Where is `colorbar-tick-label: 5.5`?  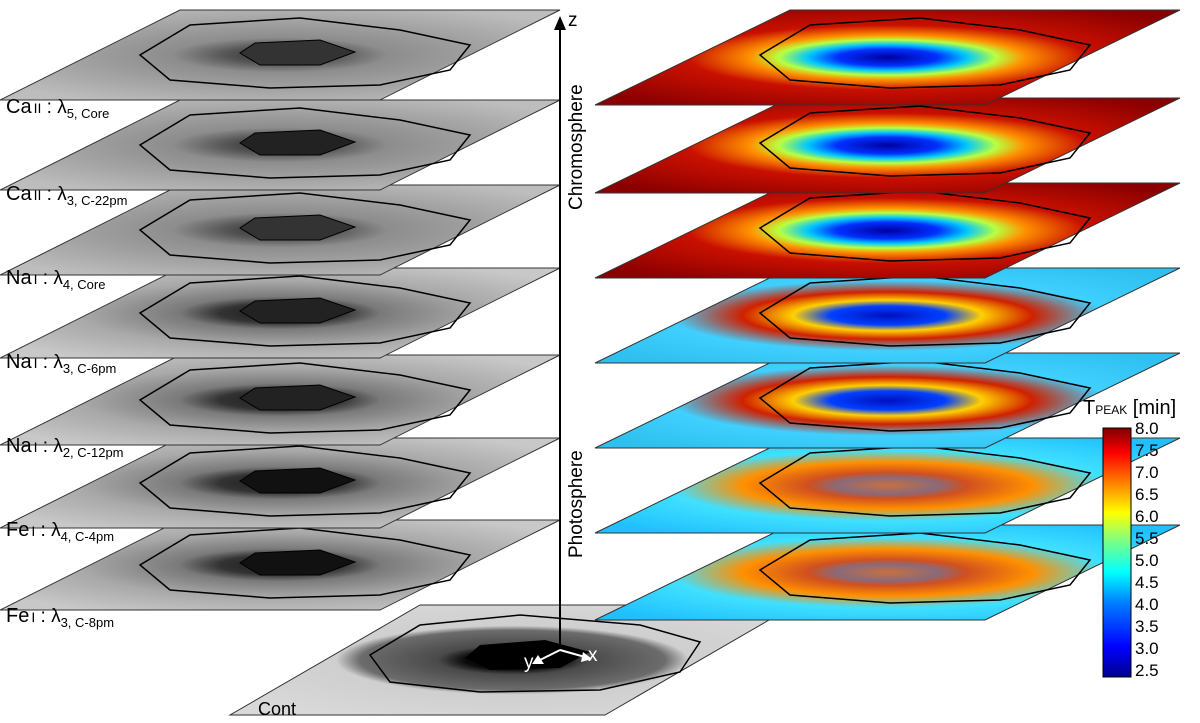 colorbar-tick-label: 5.5 is located at coordinates (1147, 538).